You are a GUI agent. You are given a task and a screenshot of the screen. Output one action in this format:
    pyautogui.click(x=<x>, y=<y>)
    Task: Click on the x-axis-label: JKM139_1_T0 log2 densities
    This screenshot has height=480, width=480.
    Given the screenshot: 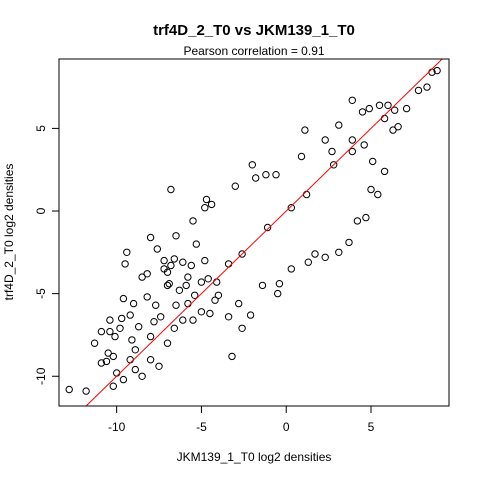 What is the action you would take?
    pyautogui.click(x=254, y=457)
    